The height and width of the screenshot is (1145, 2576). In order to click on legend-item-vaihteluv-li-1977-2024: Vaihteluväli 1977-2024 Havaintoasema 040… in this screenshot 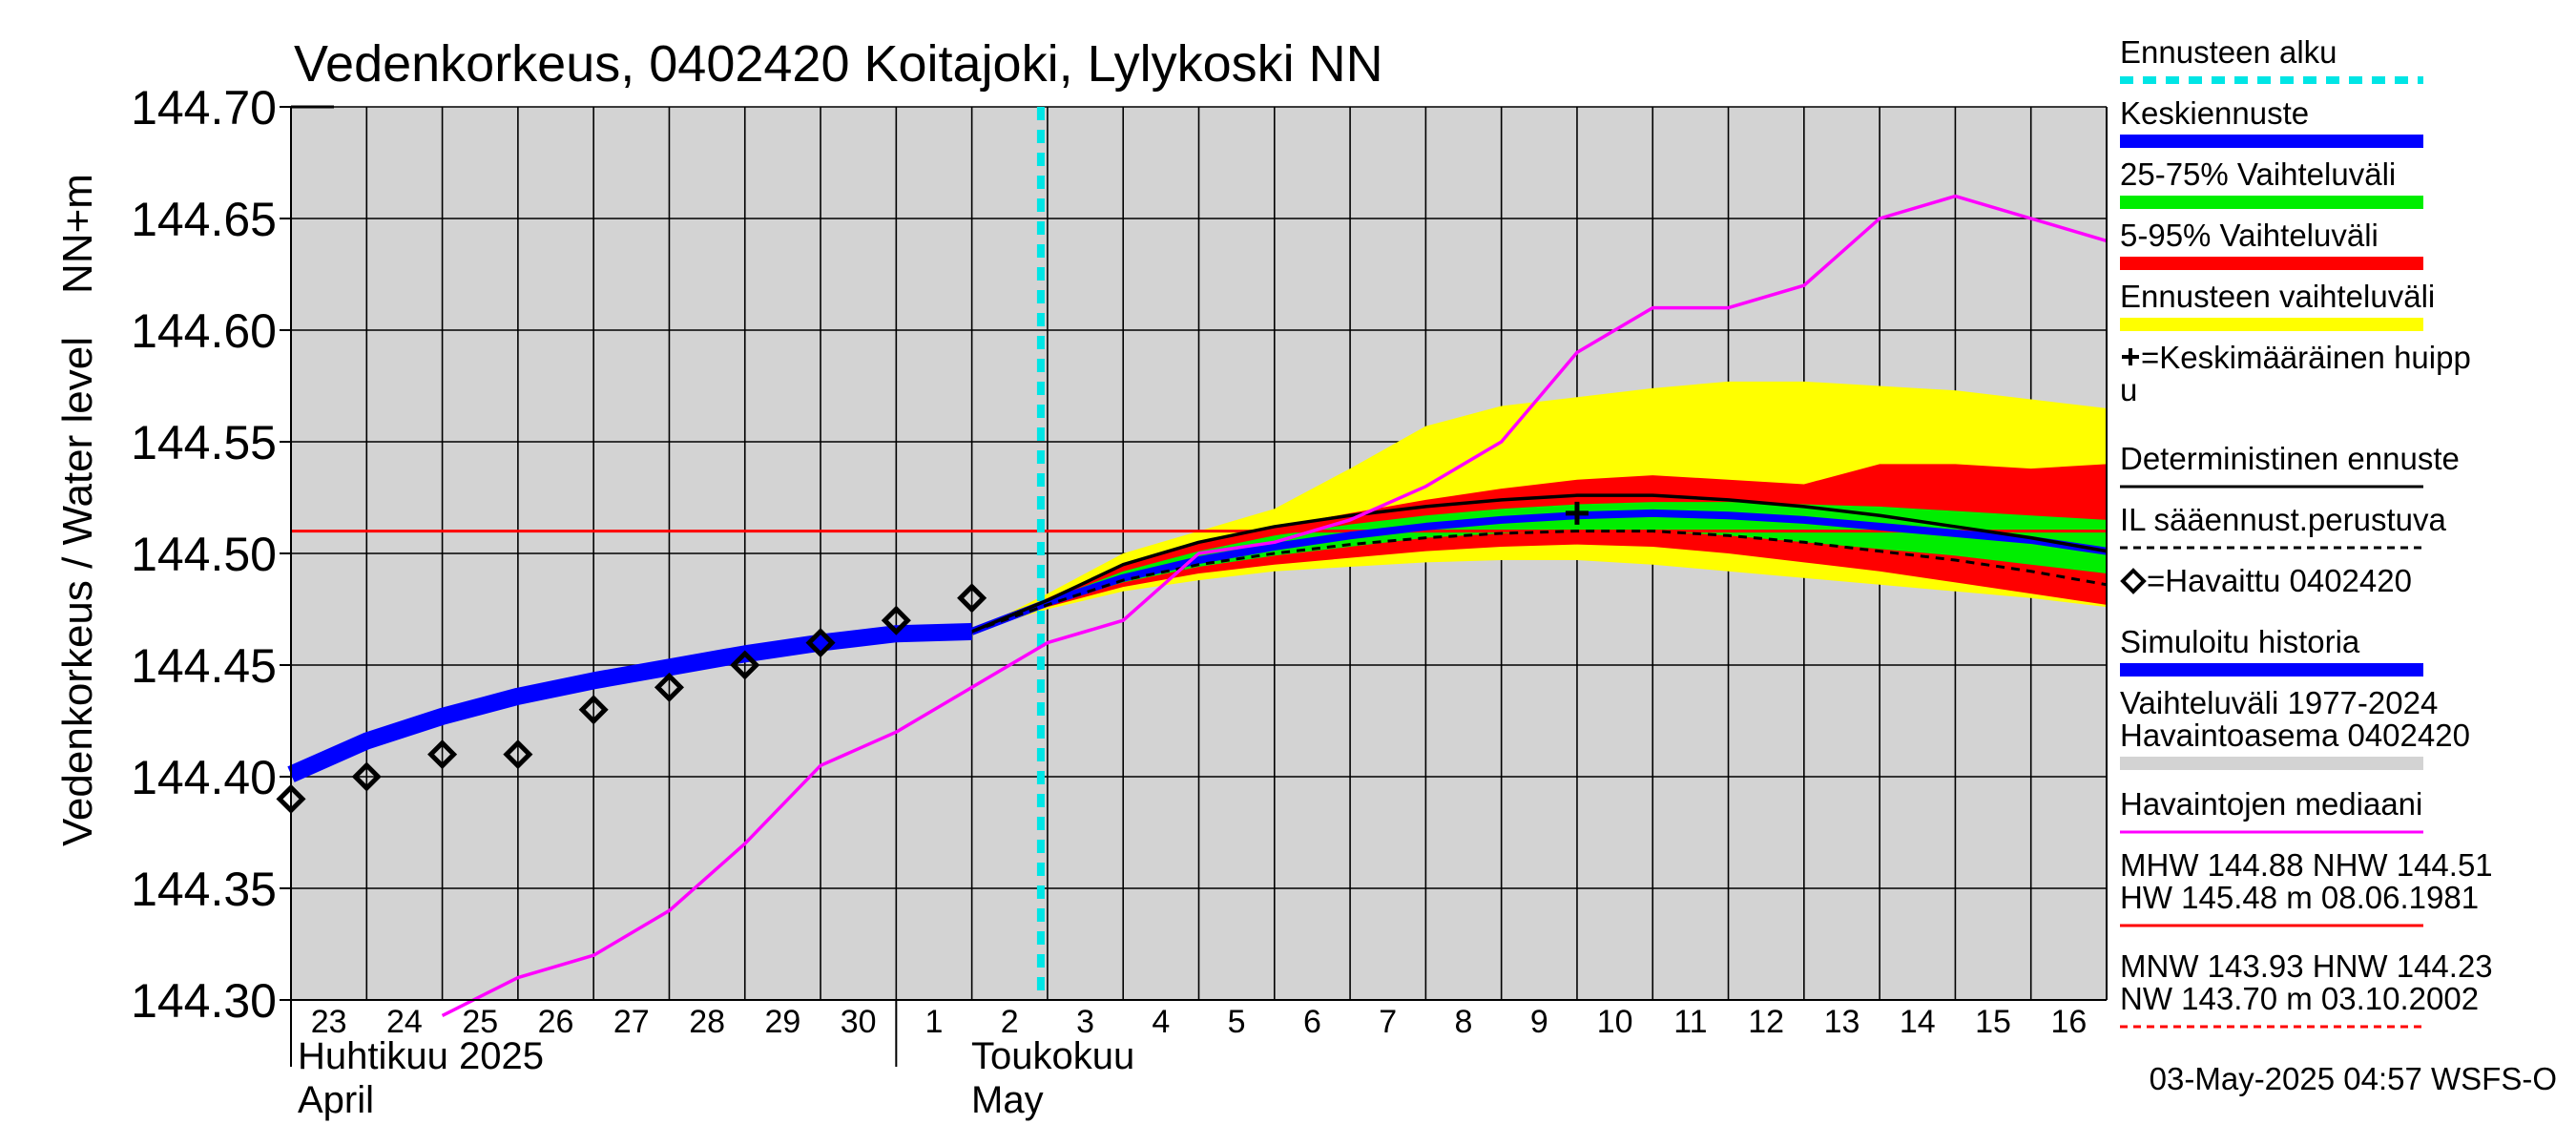, I will do `click(2295, 728)`.